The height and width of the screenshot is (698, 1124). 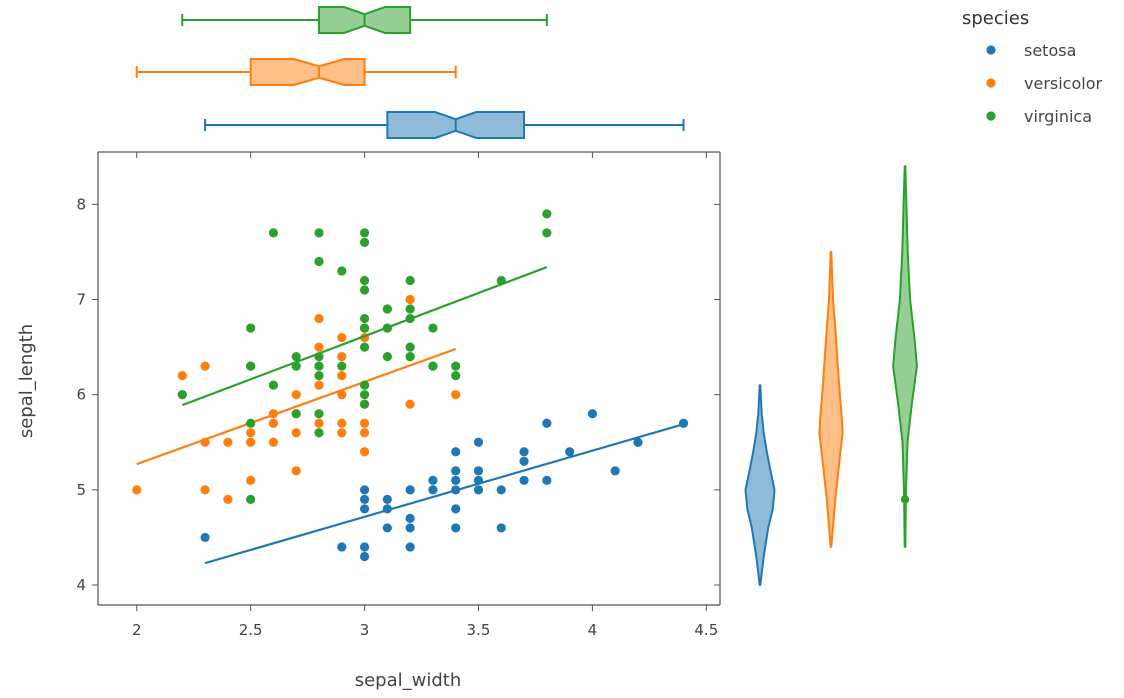 I want to click on y-tick-label: 6, so click(x=81, y=395).